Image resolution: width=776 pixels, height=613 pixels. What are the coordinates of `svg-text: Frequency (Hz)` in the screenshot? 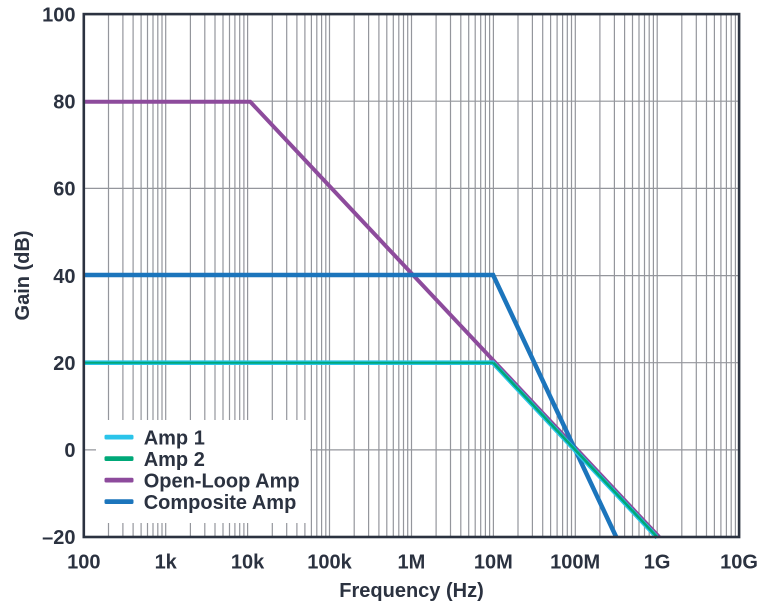 It's located at (411, 591).